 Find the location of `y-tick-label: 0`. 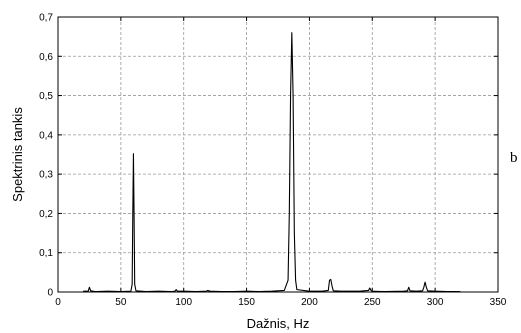

y-tick-label: 0 is located at coordinates (50, 293).